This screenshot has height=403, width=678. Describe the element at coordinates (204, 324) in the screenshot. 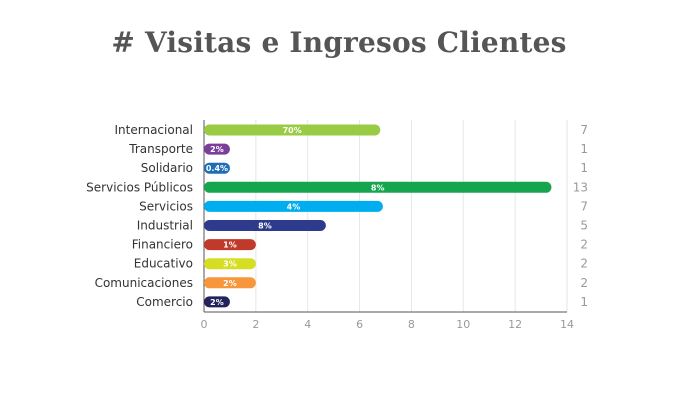

I see `x-tick-label: 0` at that location.